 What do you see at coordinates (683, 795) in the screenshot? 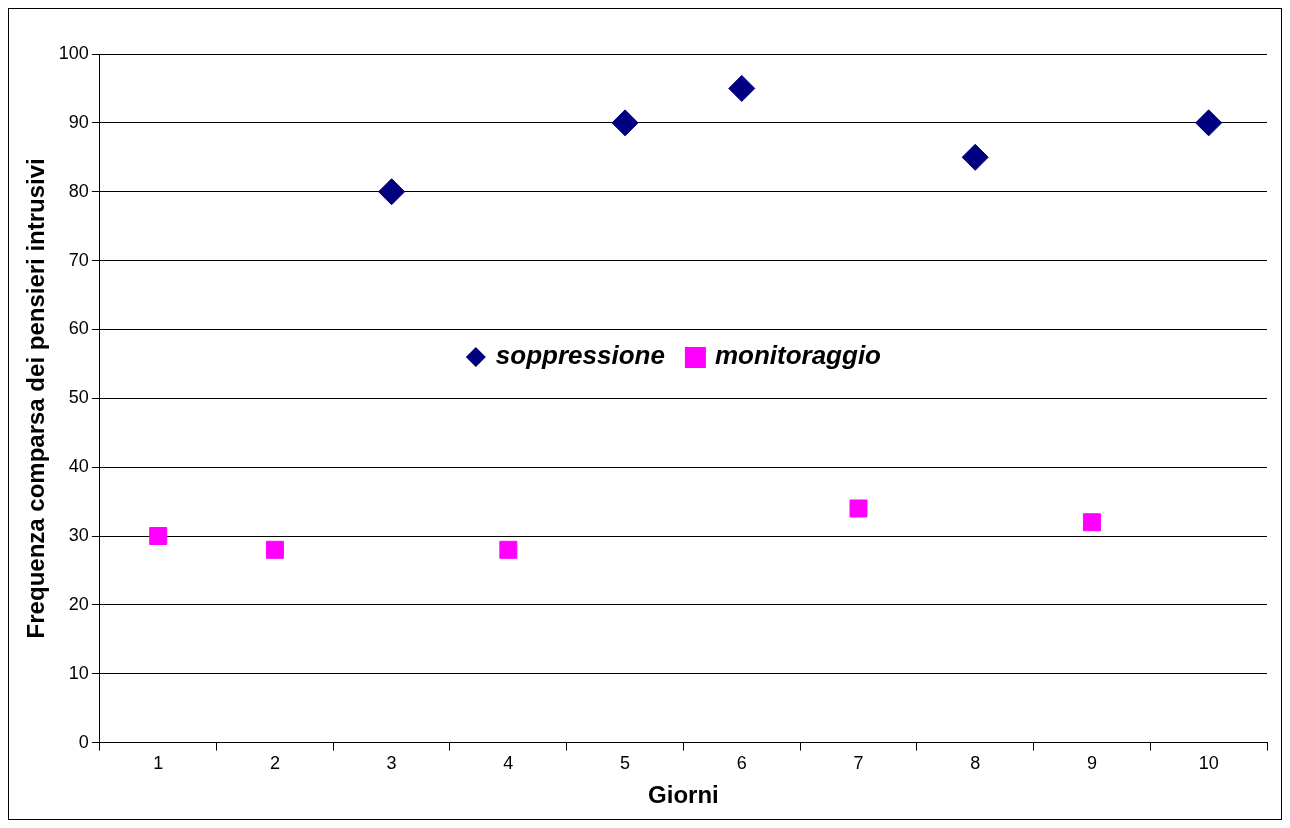
I see `x-axis-title: Giorni` at bounding box center [683, 795].